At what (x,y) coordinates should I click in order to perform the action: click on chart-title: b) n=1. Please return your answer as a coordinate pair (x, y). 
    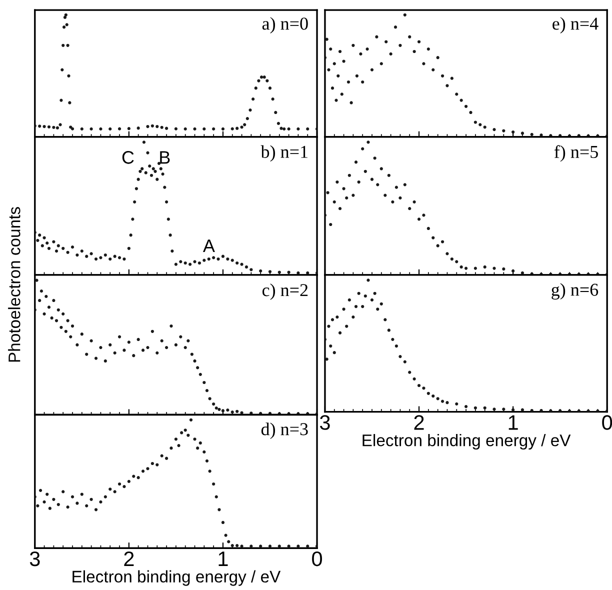
    Looking at the image, I should click on (284, 153).